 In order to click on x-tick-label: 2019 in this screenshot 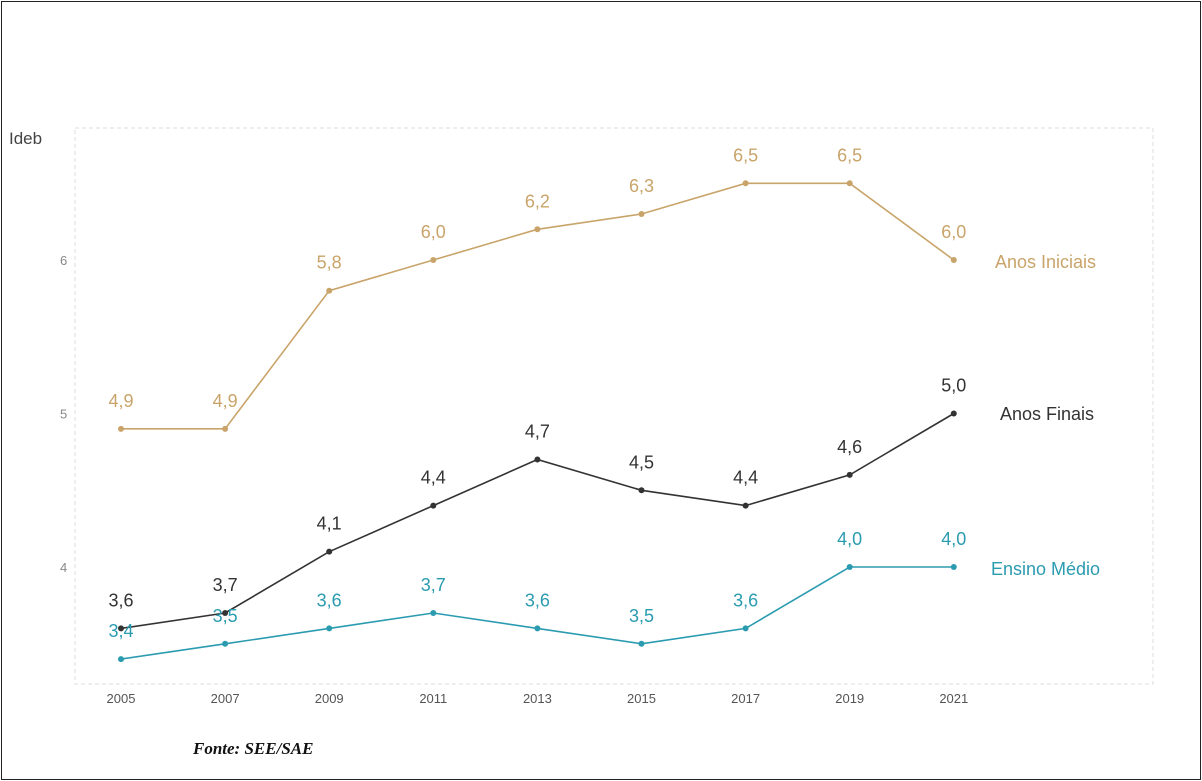, I will do `click(849, 698)`.